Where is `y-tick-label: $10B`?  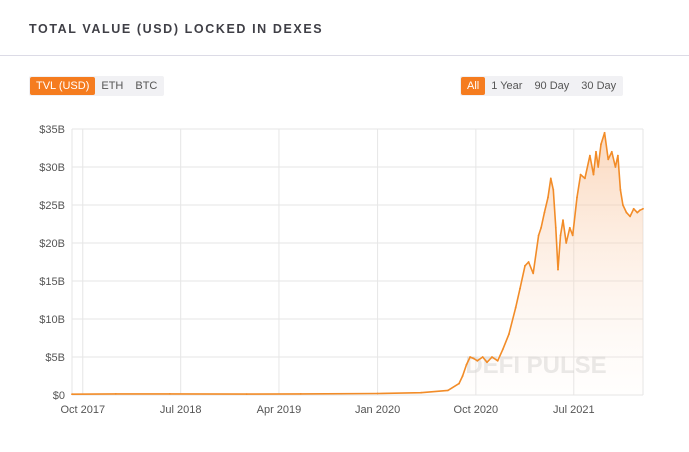
y-tick-label: $10B is located at coordinates (52, 320).